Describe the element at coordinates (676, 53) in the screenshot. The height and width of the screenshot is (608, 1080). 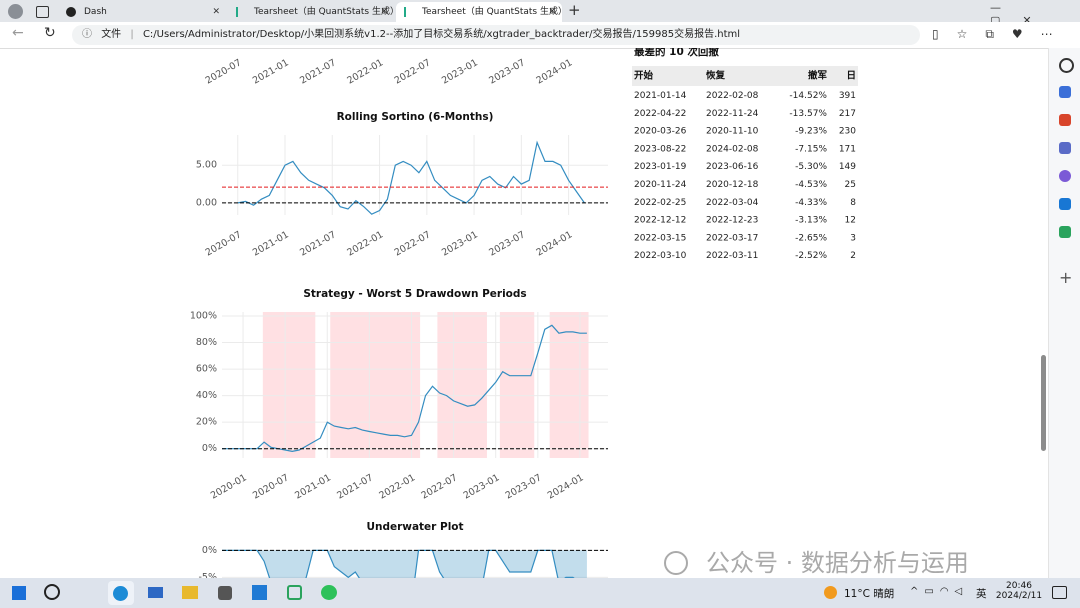
I see `table-title: 最差的 10 次回撤` at that location.